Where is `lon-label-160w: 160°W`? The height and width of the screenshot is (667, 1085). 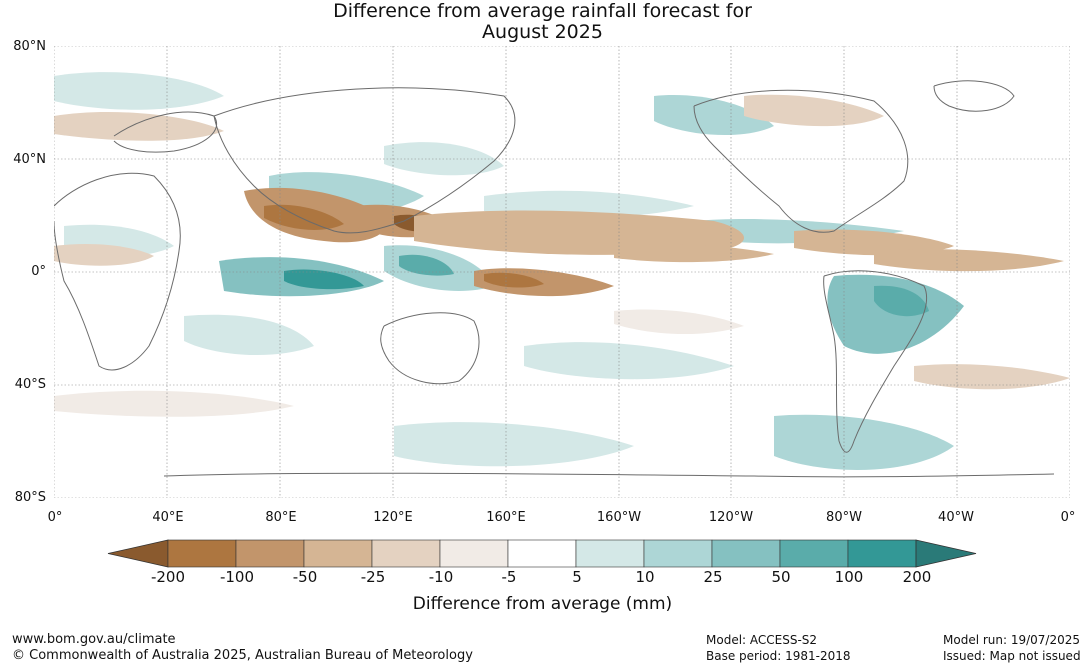 lon-label-160w: 160°W is located at coordinates (619, 517).